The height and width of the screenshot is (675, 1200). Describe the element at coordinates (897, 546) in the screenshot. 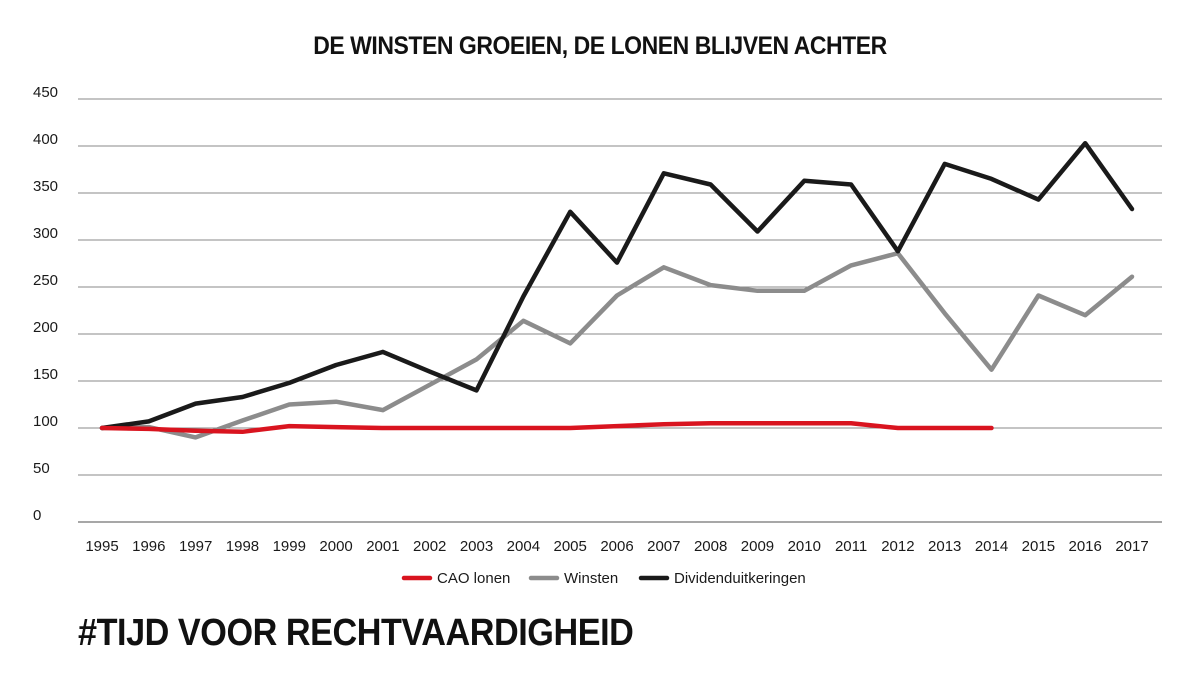

I see `x-tick-label: 2012` at that location.